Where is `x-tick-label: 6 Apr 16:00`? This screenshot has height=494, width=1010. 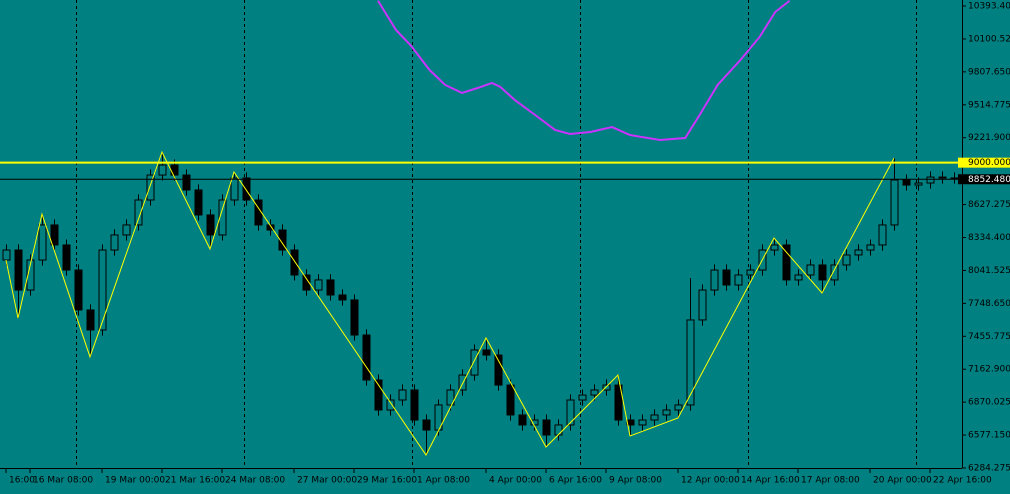
x-tick-label: 6 Apr 16:00 is located at coordinates (575, 481).